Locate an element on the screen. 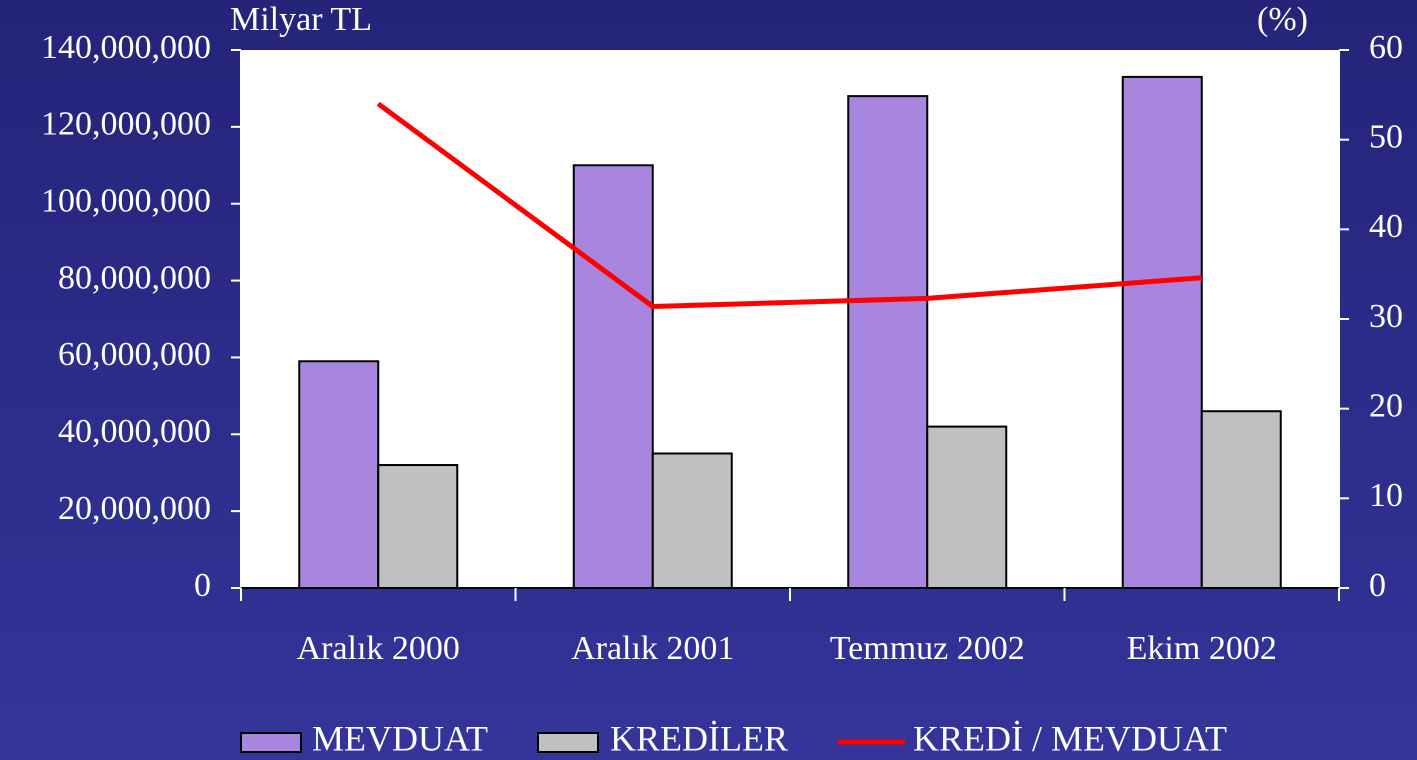 The height and width of the screenshot is (760, 1417). y2-tick-label: 60 is located at coordinates (1386, 47).